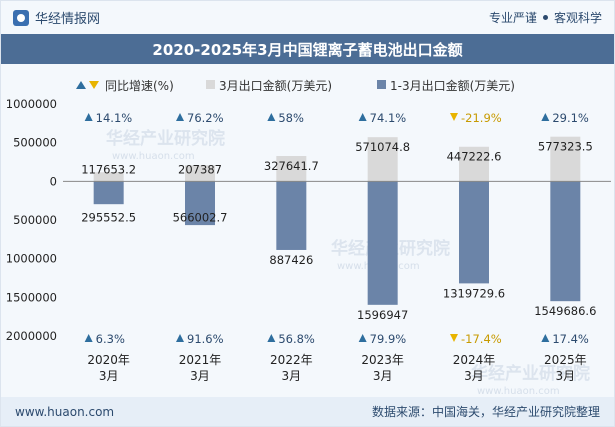 The height and width of the screenshot is (427, 615). What do you see at coordinates (31, 297) in the screenshot?
I see `y-tick-label: 1500000` at bounding box center [31, 297].